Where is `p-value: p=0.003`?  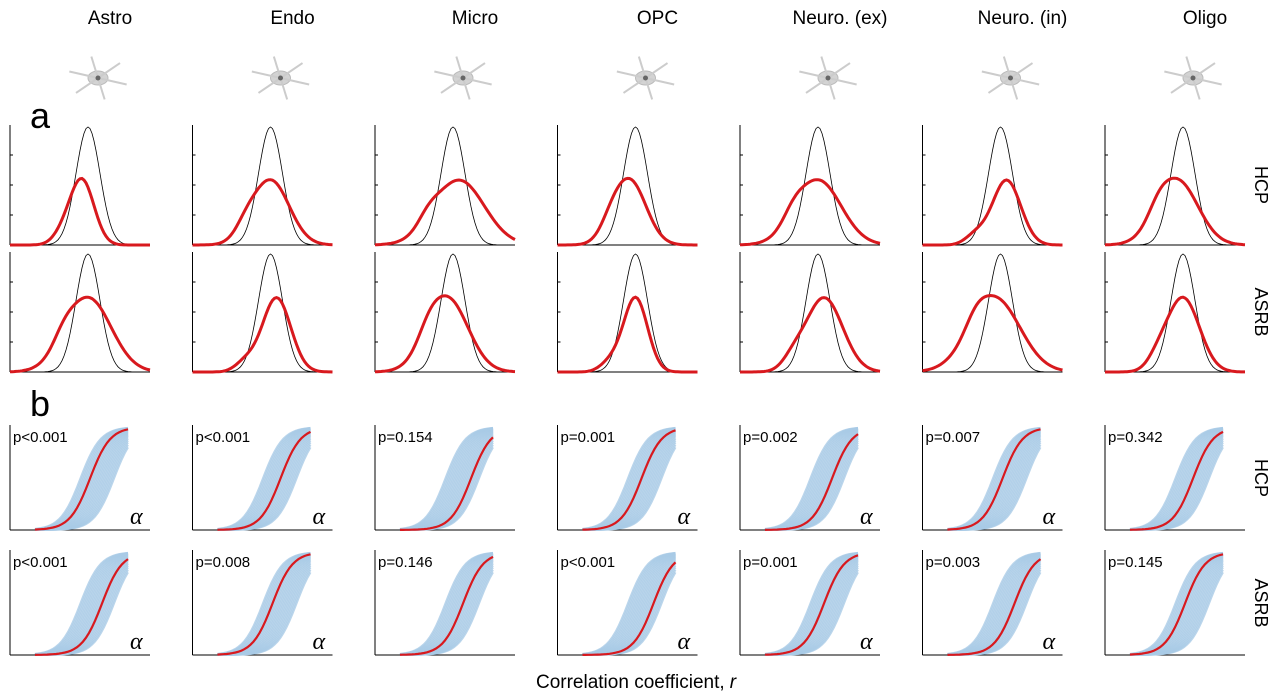 p-value: p=0.003 is located at coordinates (953, 562).